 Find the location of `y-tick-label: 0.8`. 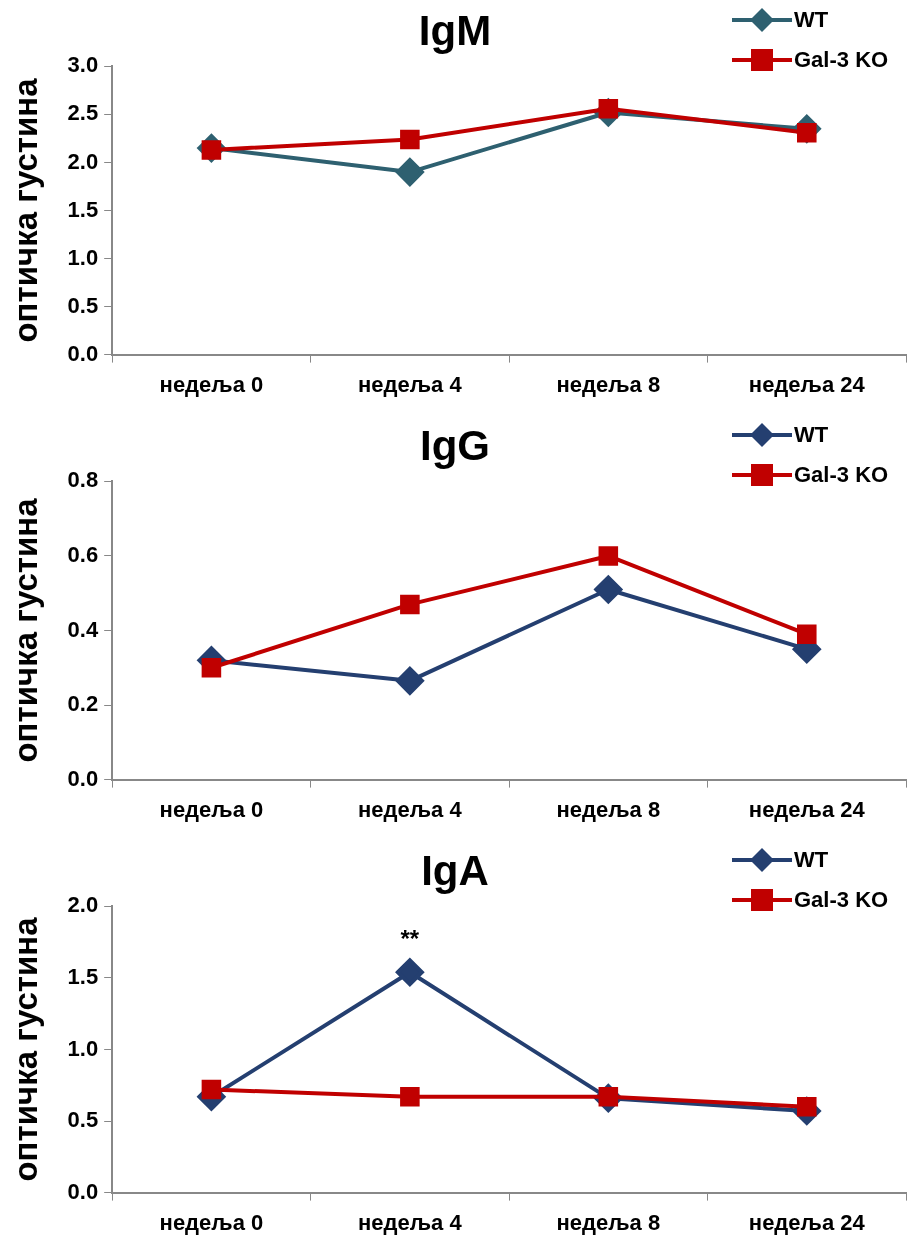

y-tick-label: 0.8 is located at coordinates (83, 480).